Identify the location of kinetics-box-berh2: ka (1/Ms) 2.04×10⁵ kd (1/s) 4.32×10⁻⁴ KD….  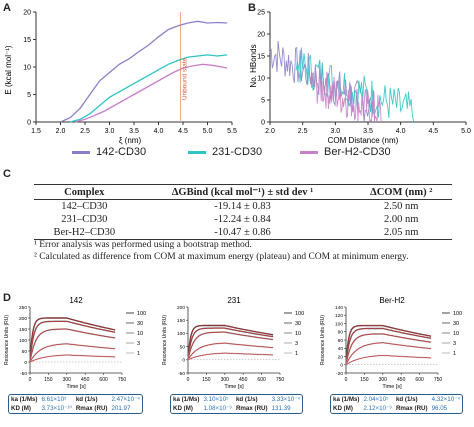
(397, 404).